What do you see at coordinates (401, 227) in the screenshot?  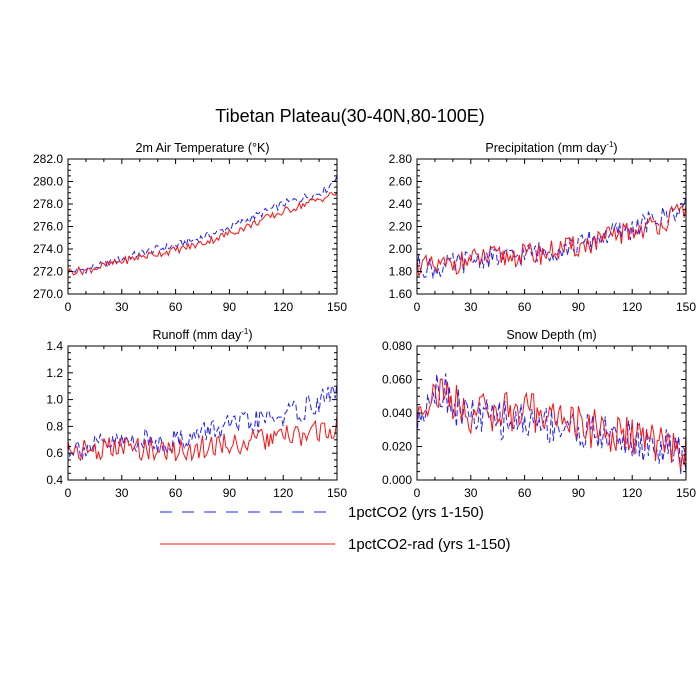 I see `y-tick-label: 2.20` at bounding box center [401, 227].